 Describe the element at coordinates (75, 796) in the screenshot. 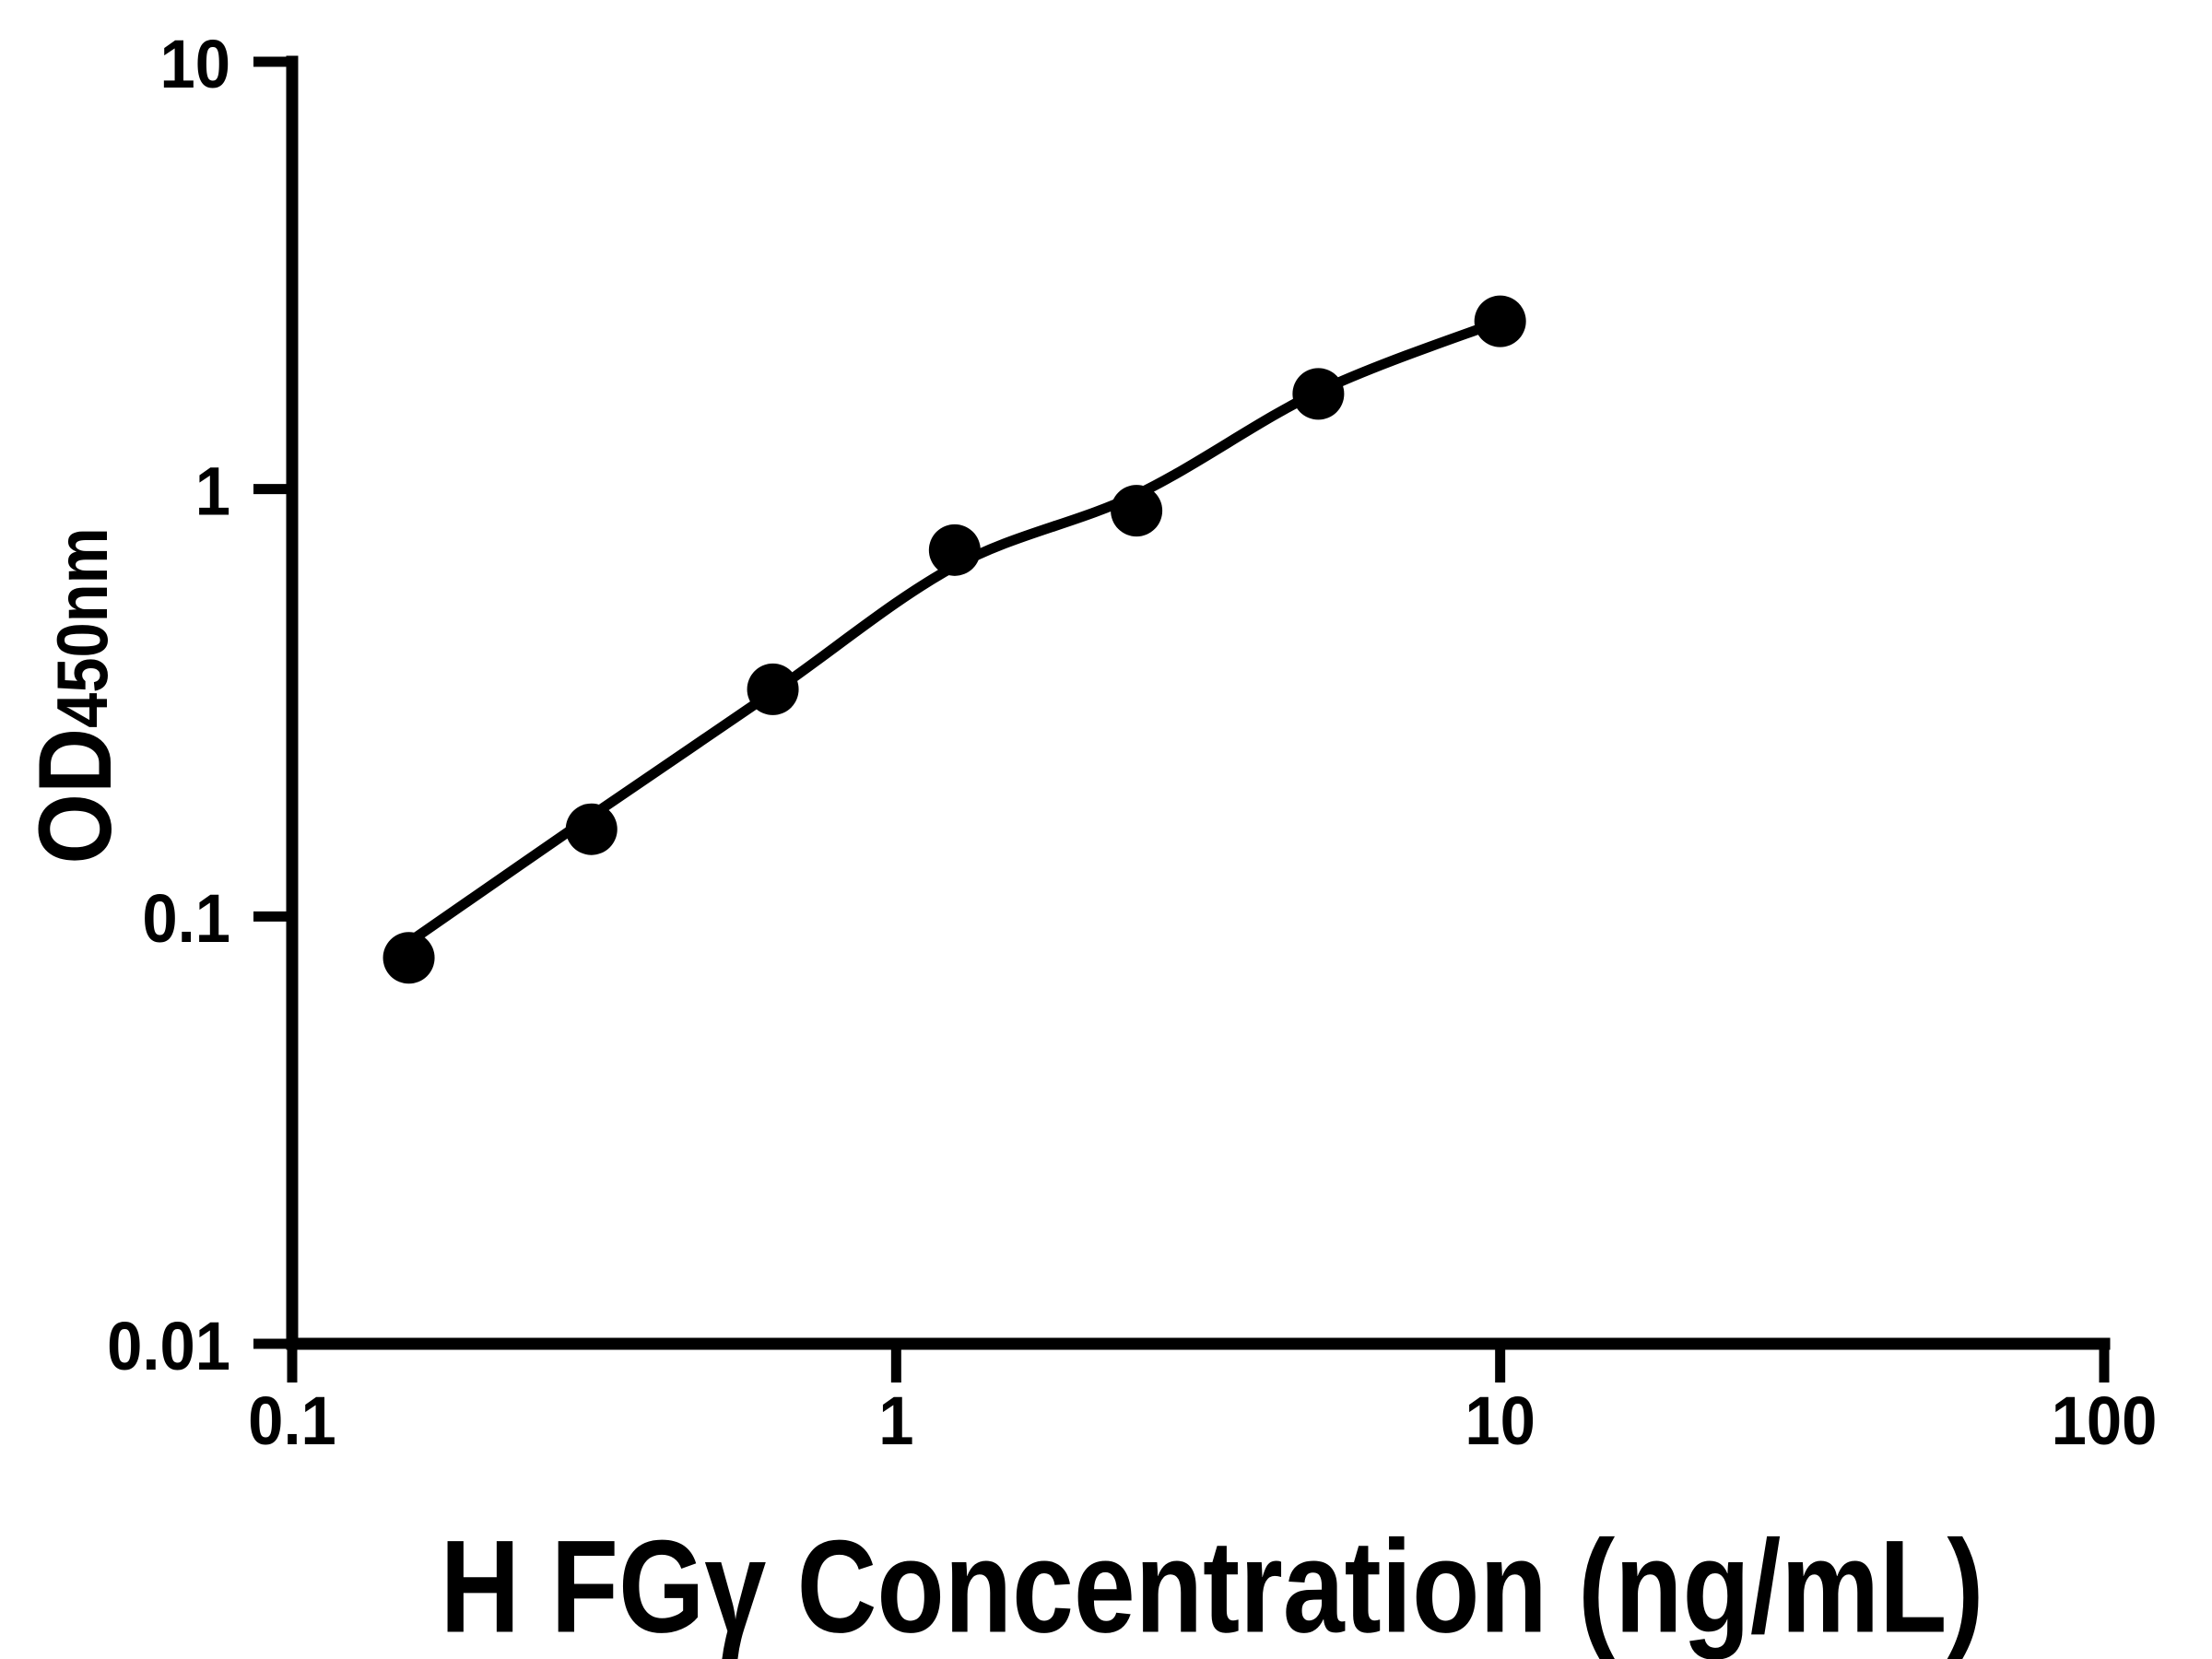

I see `y-axis-title-main: OD` at that location.